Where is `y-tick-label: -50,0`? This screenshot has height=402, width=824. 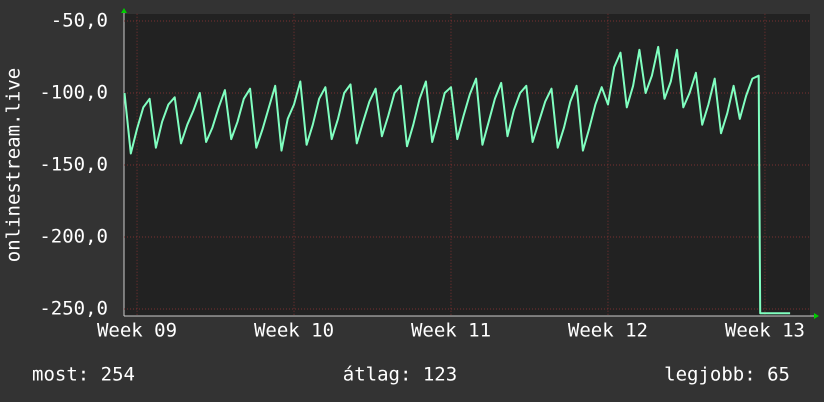 y-tick-label: -50,0 is located at coordinates (79, 21).